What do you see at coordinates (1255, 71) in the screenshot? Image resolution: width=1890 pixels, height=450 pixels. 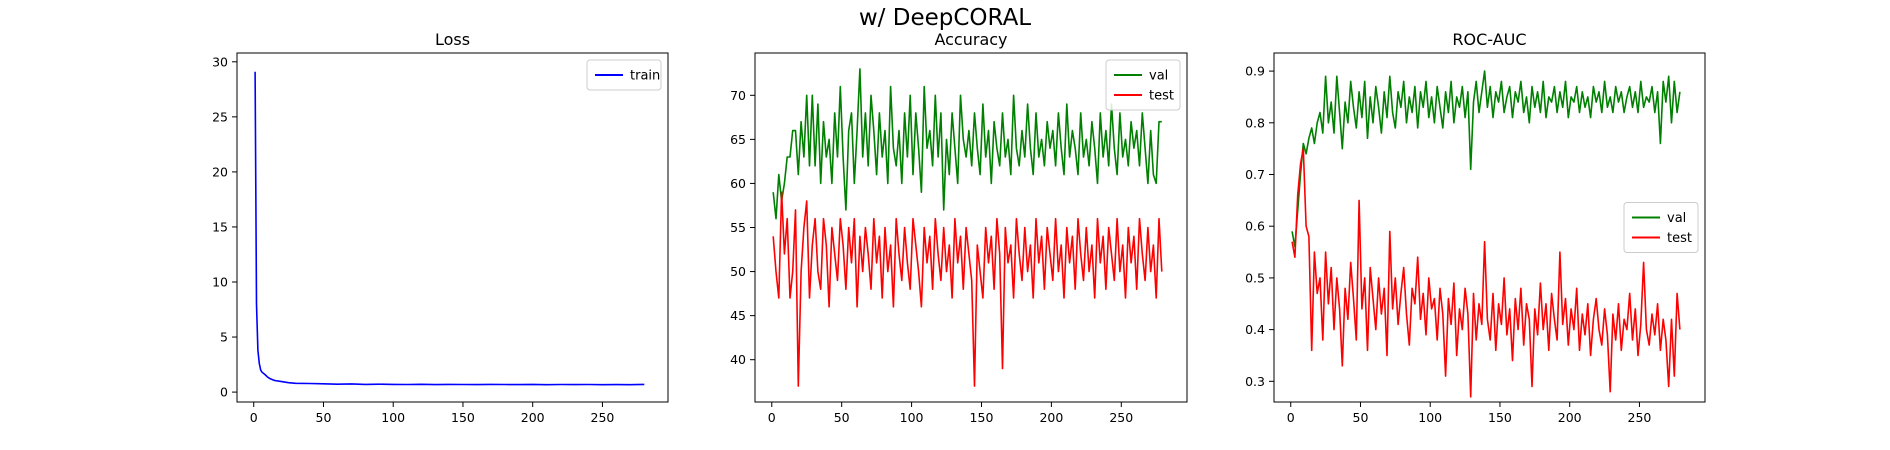 I see `y-tick-label: 0.9` at bounding box center [1255, 71].